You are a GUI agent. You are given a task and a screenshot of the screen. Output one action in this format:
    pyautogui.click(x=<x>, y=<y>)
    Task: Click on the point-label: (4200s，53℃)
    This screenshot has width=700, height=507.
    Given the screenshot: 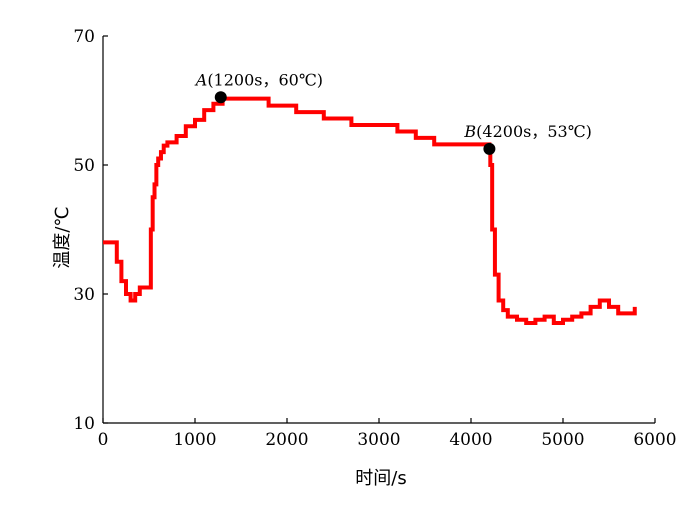 What is the action you would take?
    pyautogui.click(x=534, y=131)
    